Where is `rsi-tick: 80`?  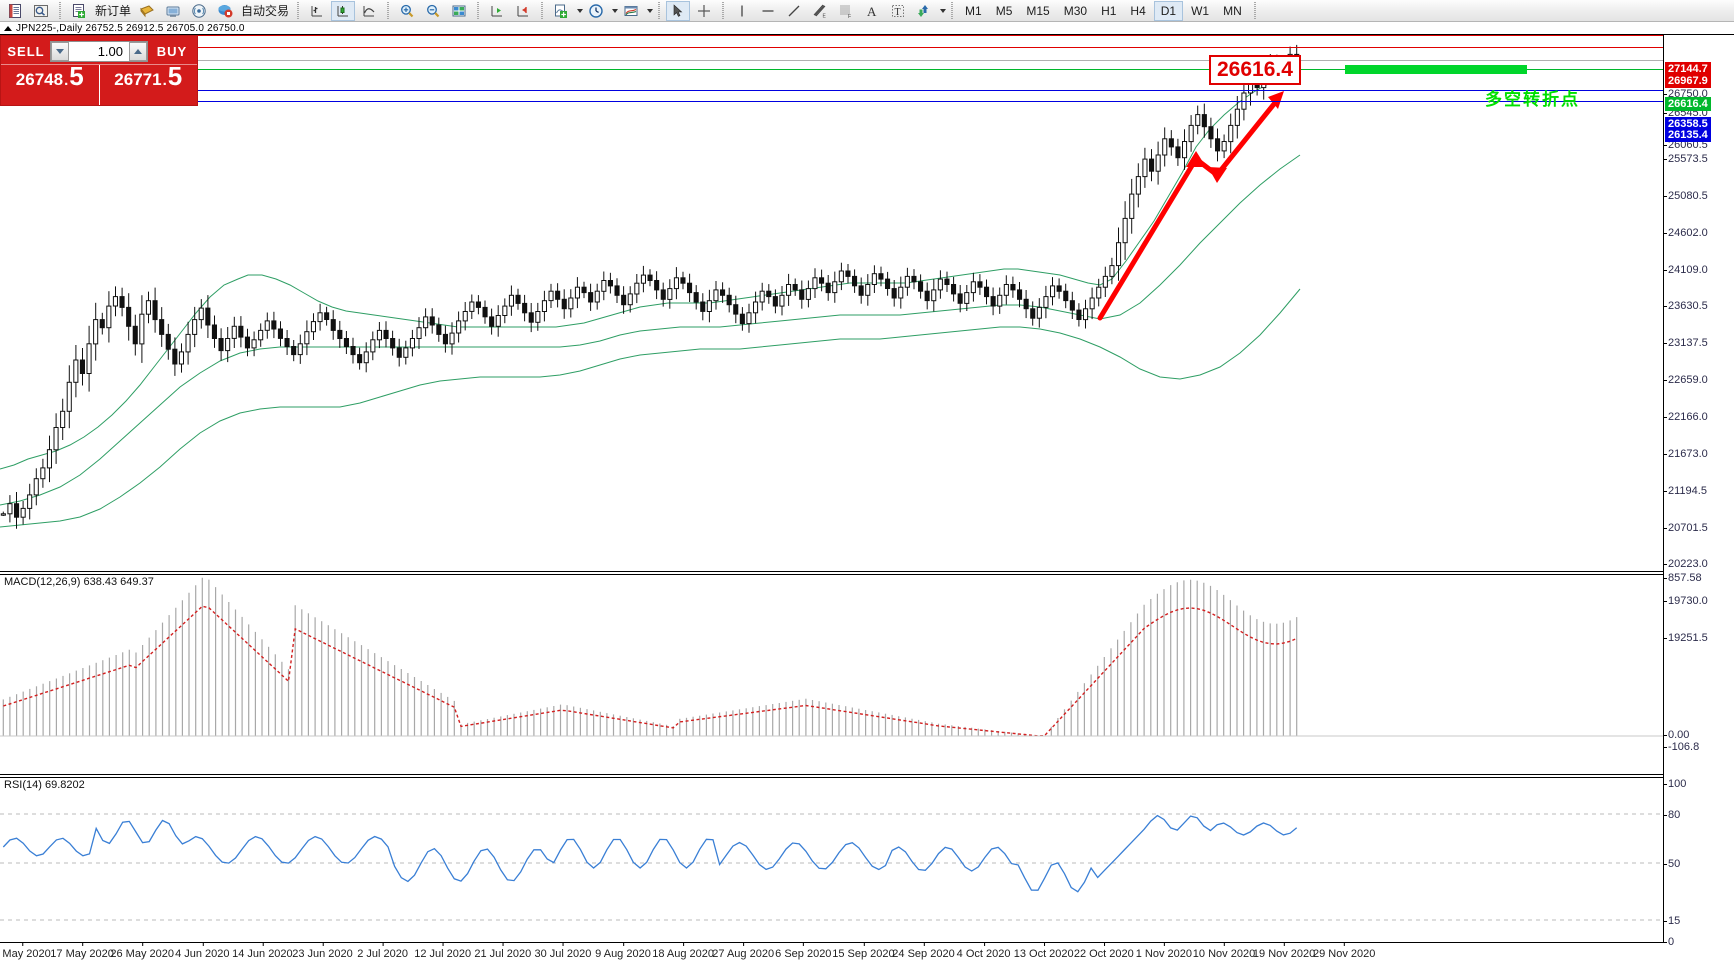 rsi-tick: 80 is located at coordinates (1672, 815).